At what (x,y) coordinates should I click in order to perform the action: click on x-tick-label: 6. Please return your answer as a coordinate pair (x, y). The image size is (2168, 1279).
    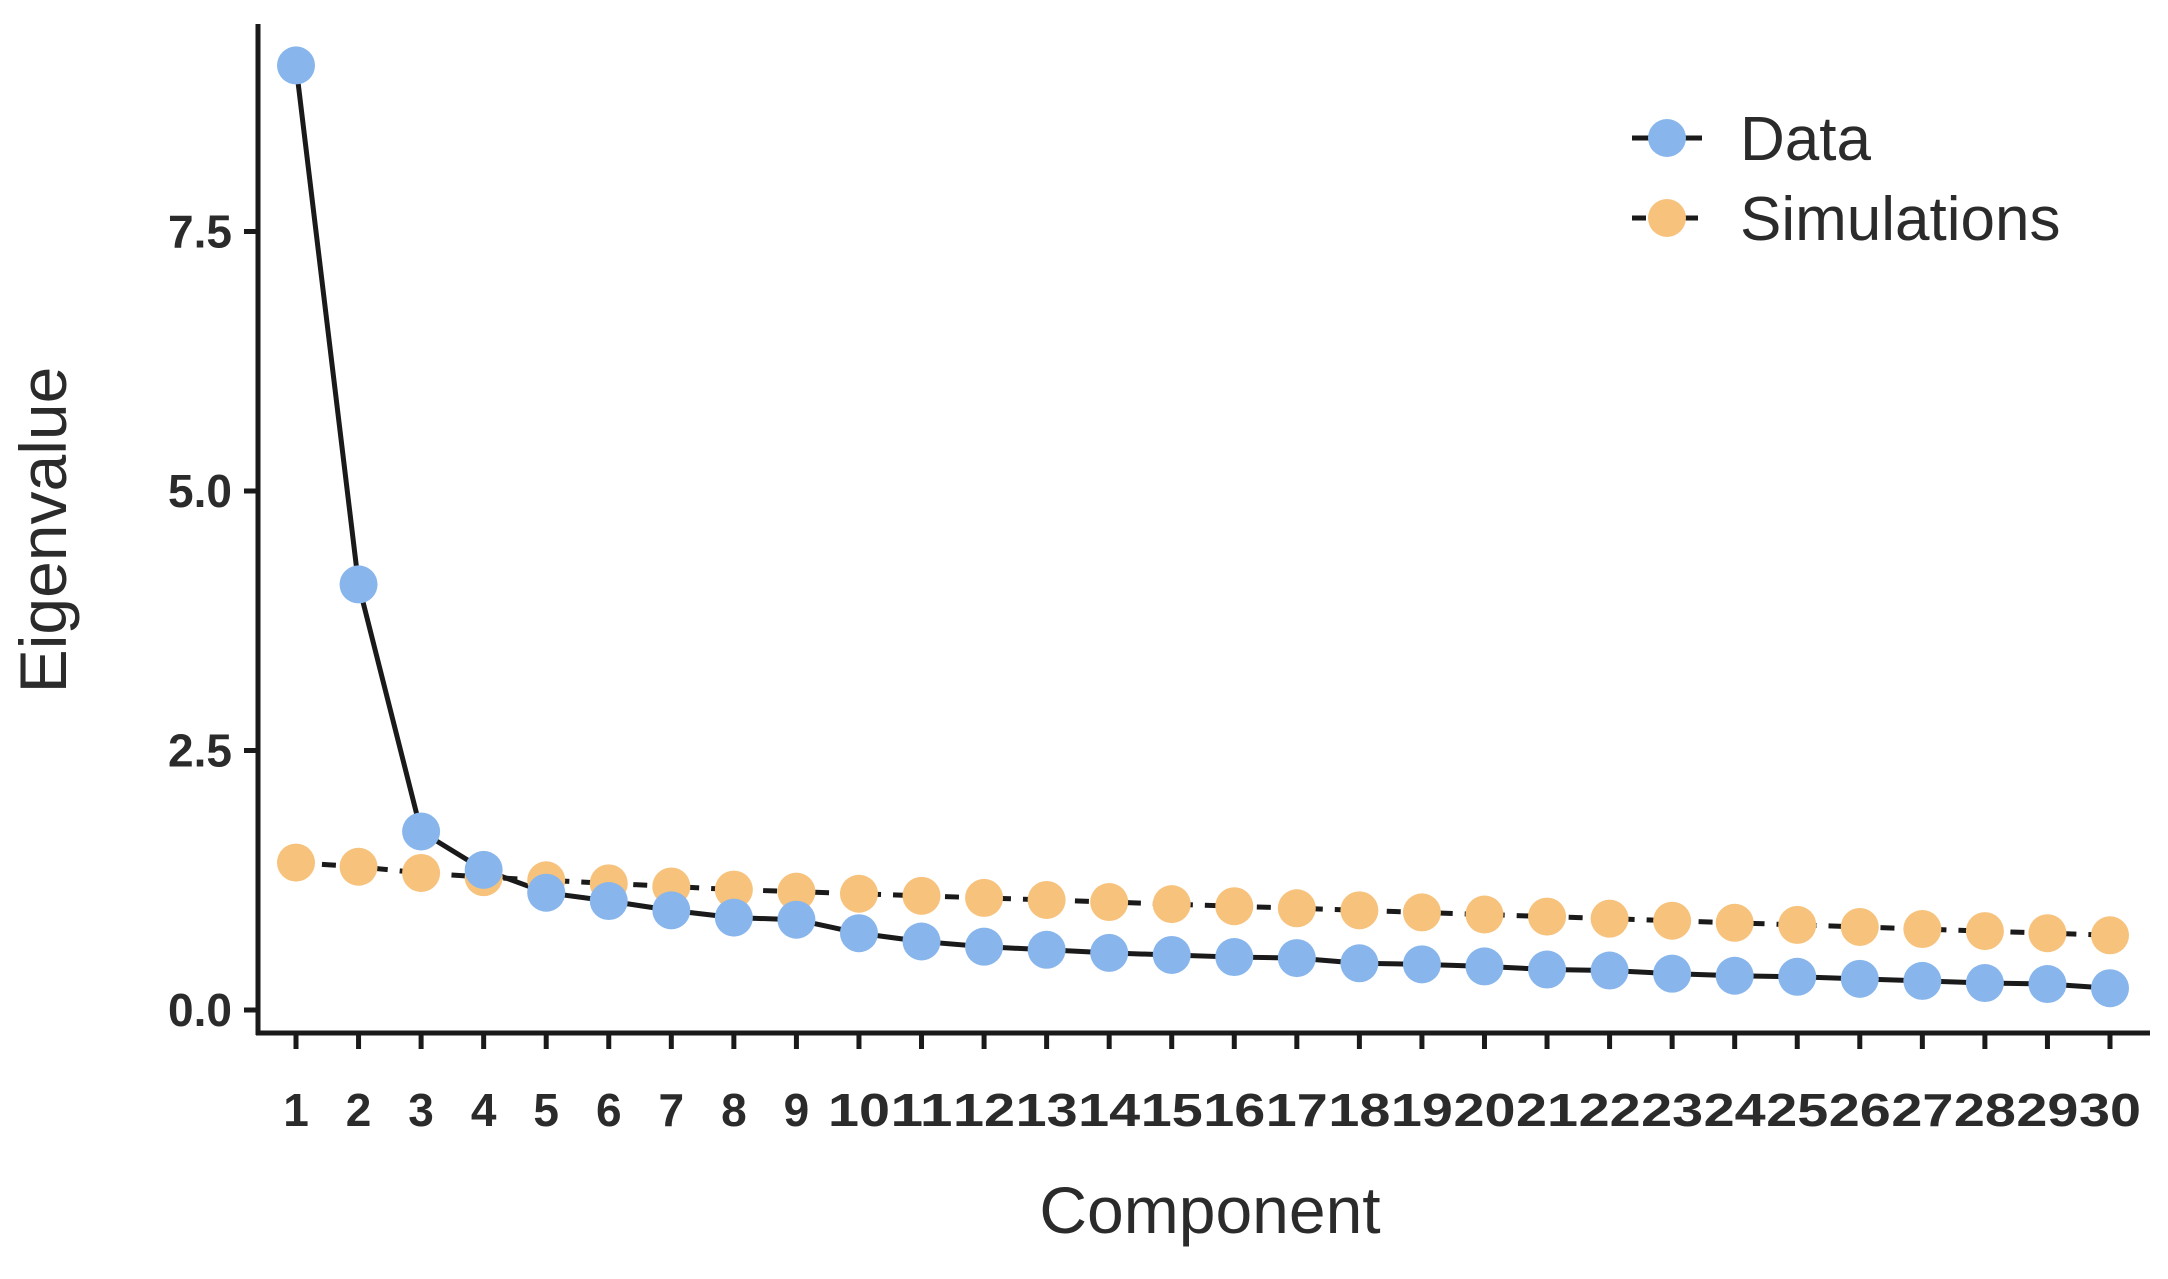
    Looking at the image, I should click on (609, 1110).